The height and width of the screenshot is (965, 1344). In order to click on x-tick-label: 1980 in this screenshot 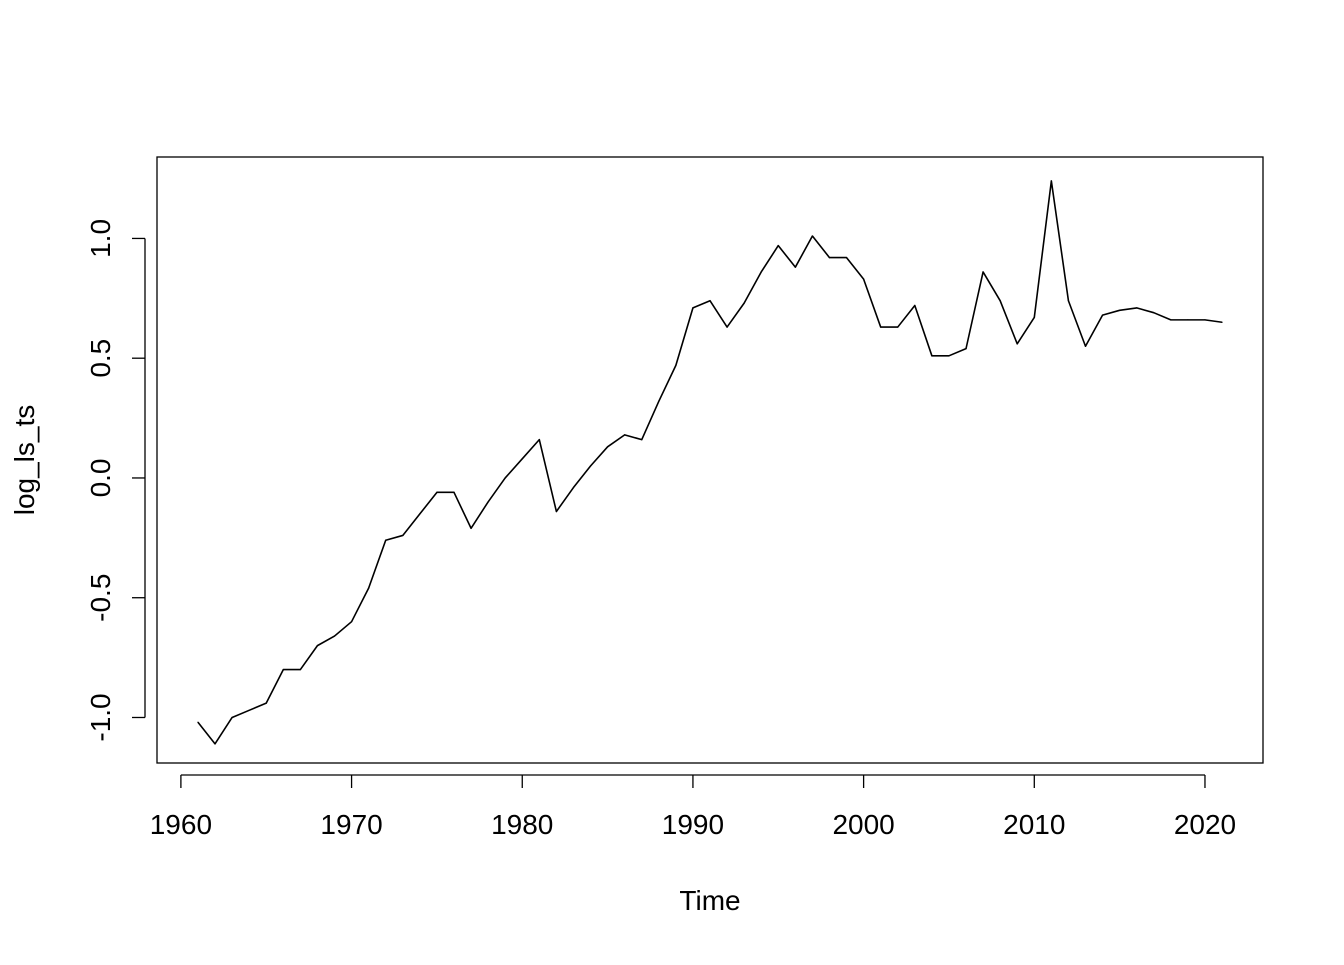, I will do `click(522, 824)`.